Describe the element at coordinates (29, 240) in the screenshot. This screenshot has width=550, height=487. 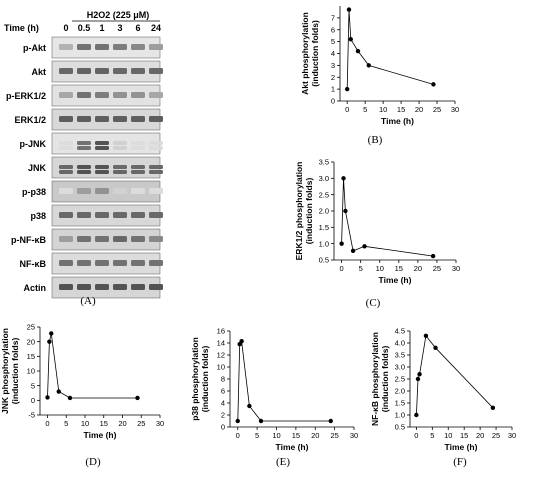
I see `blot-row-label-p-NF-κB: p-NF-κB` at that location.